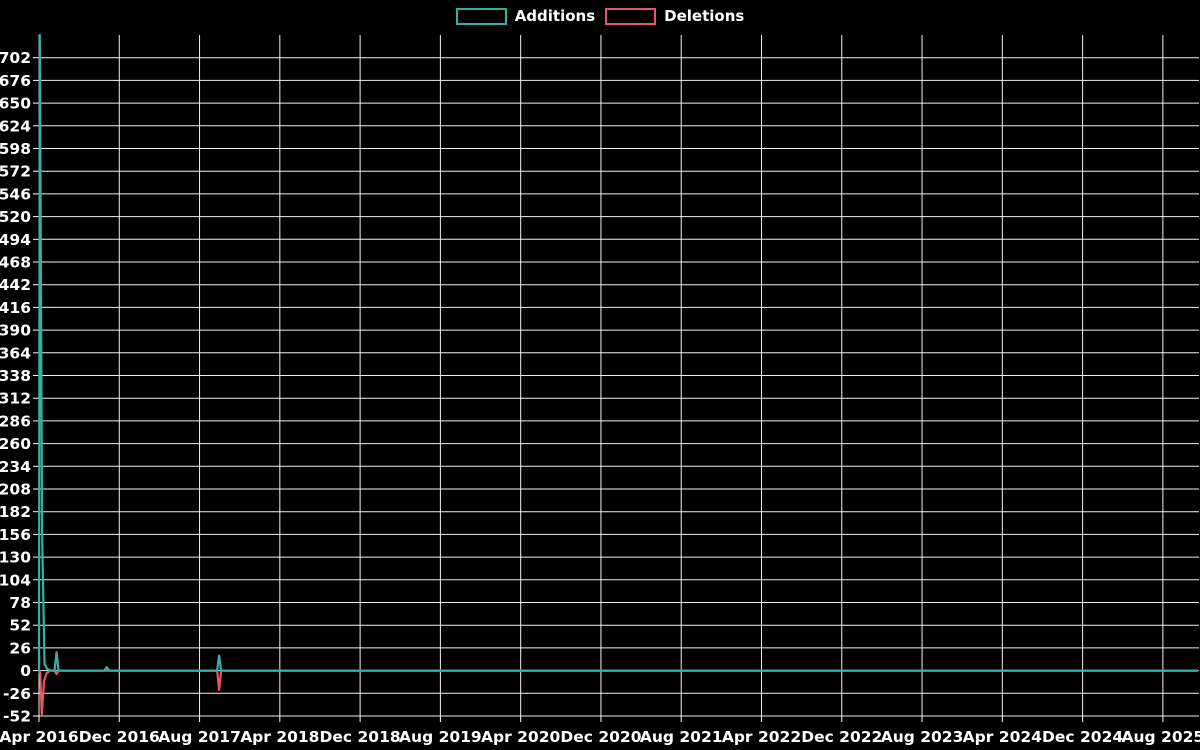  What do you see at coordinates (15, 467) in the screenshot?
I see `y-tick-label: 234` at bounding box center [15, 467].